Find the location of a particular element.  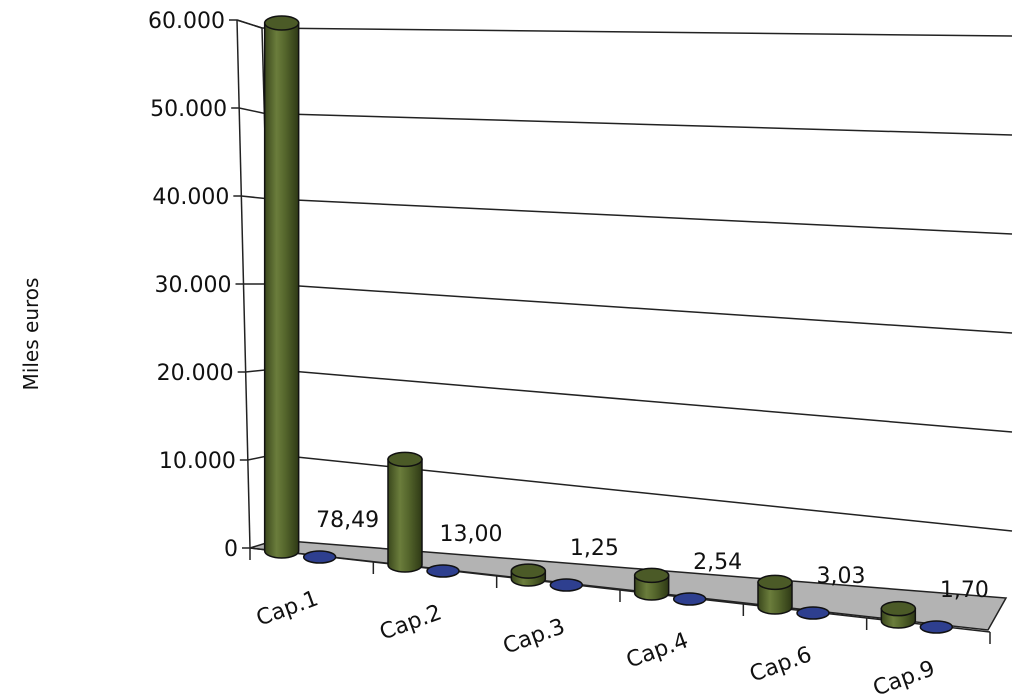

y-tick-label: 60.000 is located at coordinates (186, 21).